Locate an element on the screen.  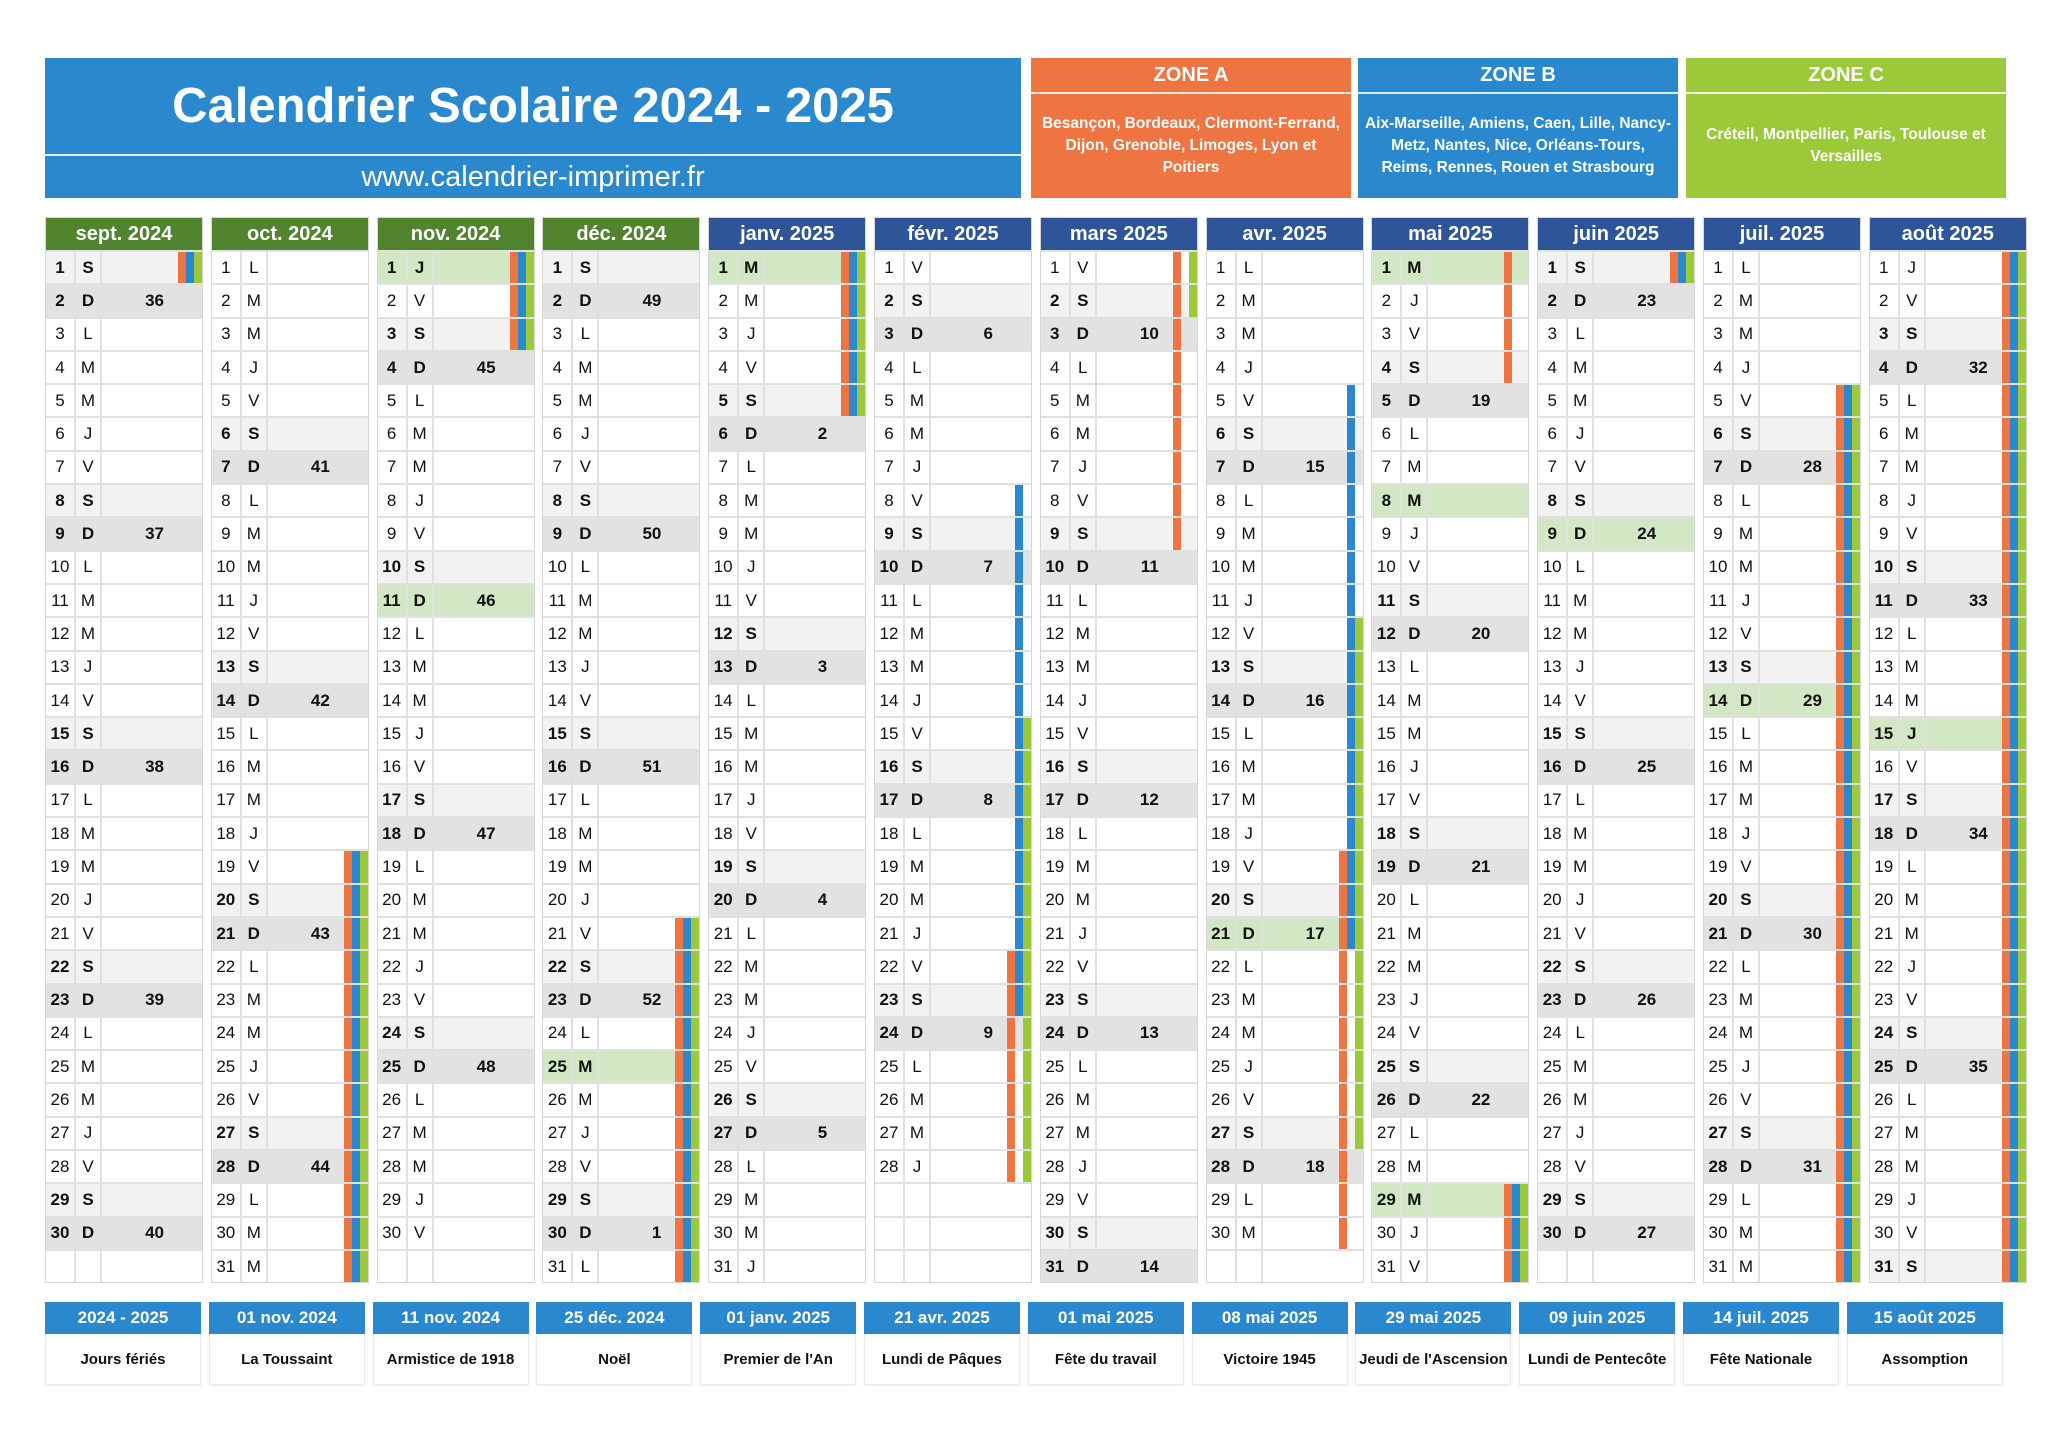
day-row: 15 V is located at coordinates (952, 733).